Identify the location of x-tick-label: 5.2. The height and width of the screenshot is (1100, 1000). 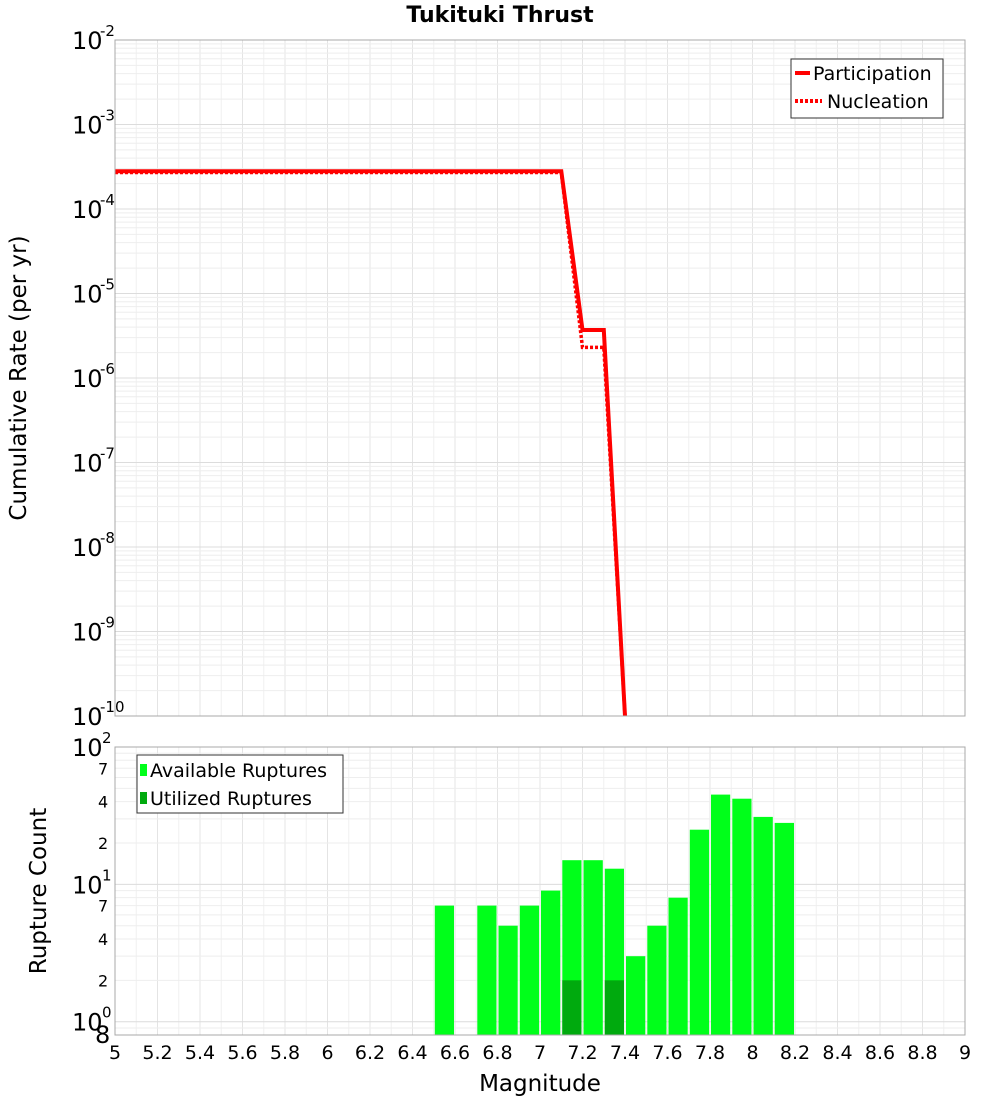
(157, 1053).